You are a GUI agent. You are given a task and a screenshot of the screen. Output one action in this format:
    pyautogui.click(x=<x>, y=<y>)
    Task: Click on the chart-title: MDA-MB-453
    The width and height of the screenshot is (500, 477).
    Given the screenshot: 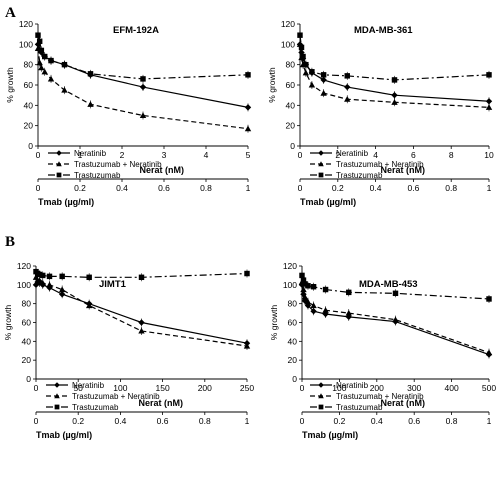 What is the action you would take?
    pyautogui.click(x=388, y=284)
    